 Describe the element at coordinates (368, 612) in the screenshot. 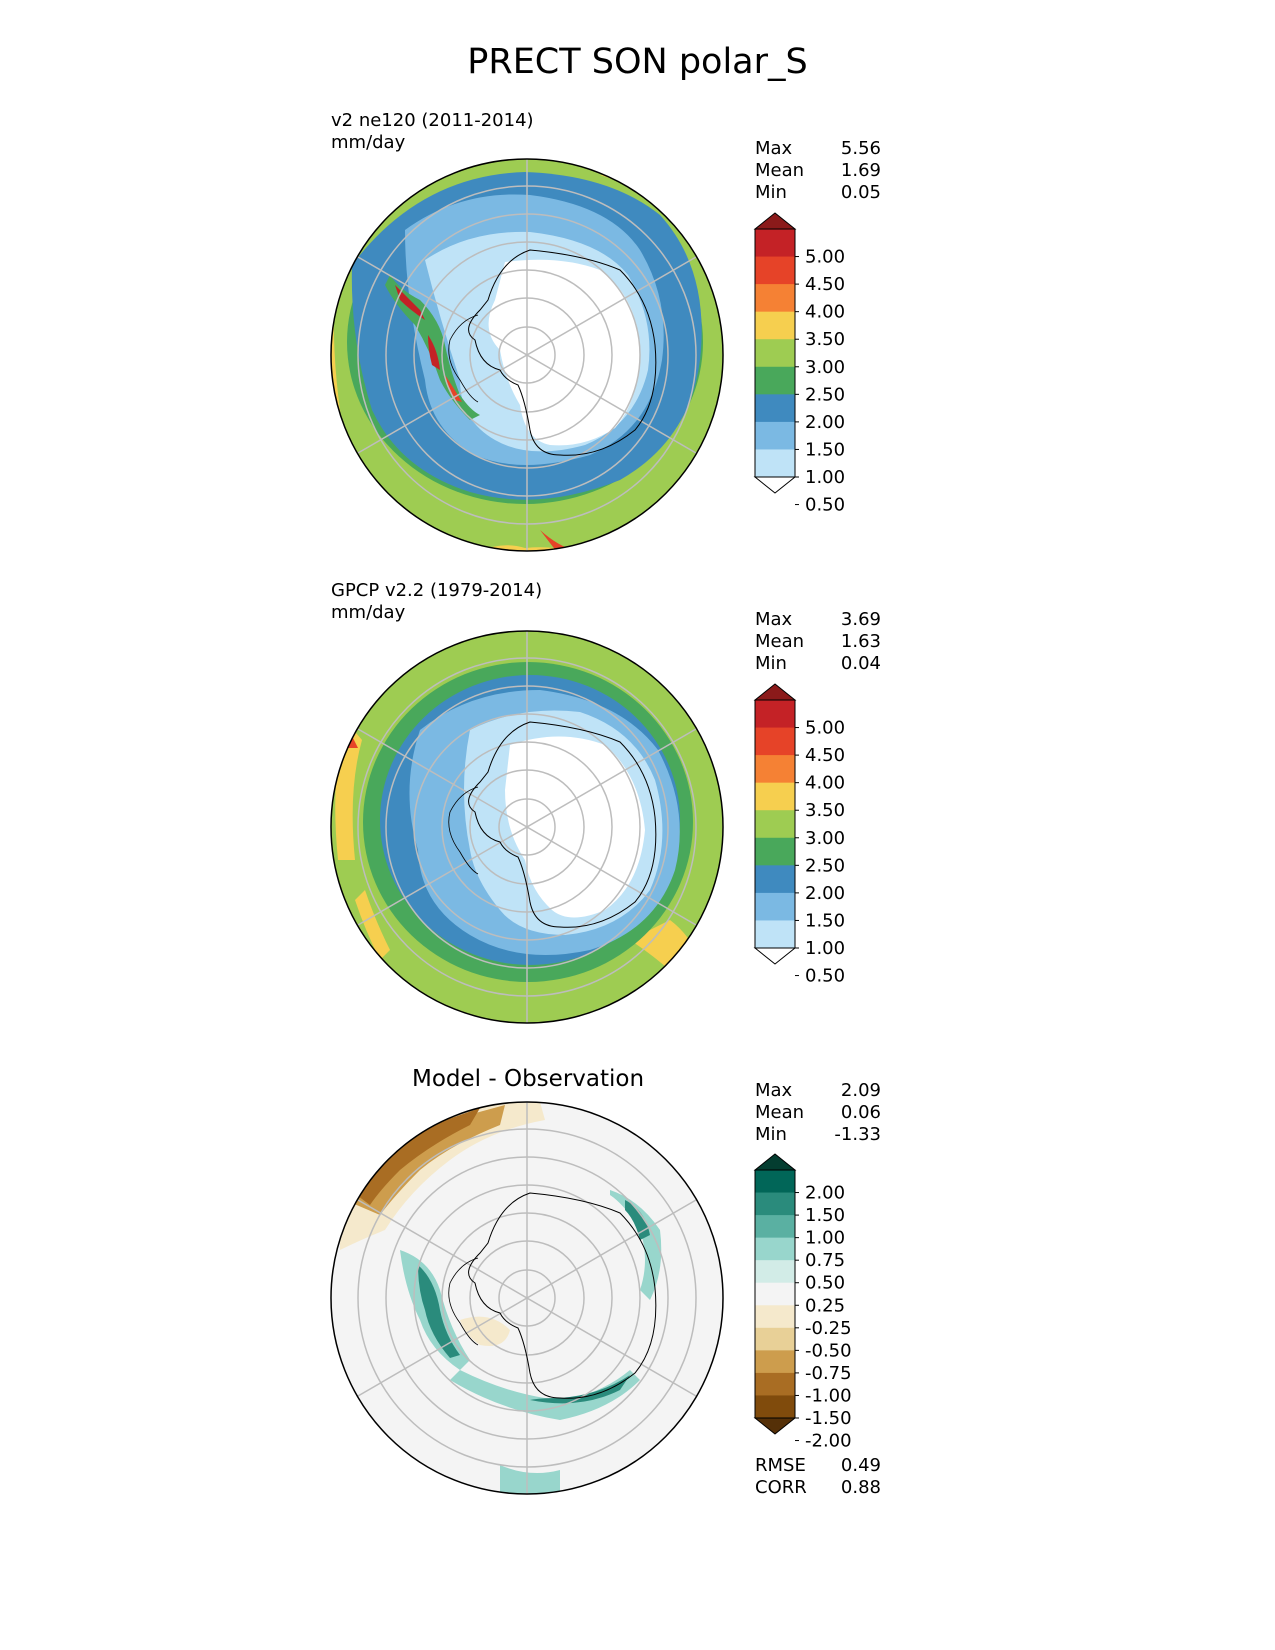

I see `obs-units: mm/day` at that location.